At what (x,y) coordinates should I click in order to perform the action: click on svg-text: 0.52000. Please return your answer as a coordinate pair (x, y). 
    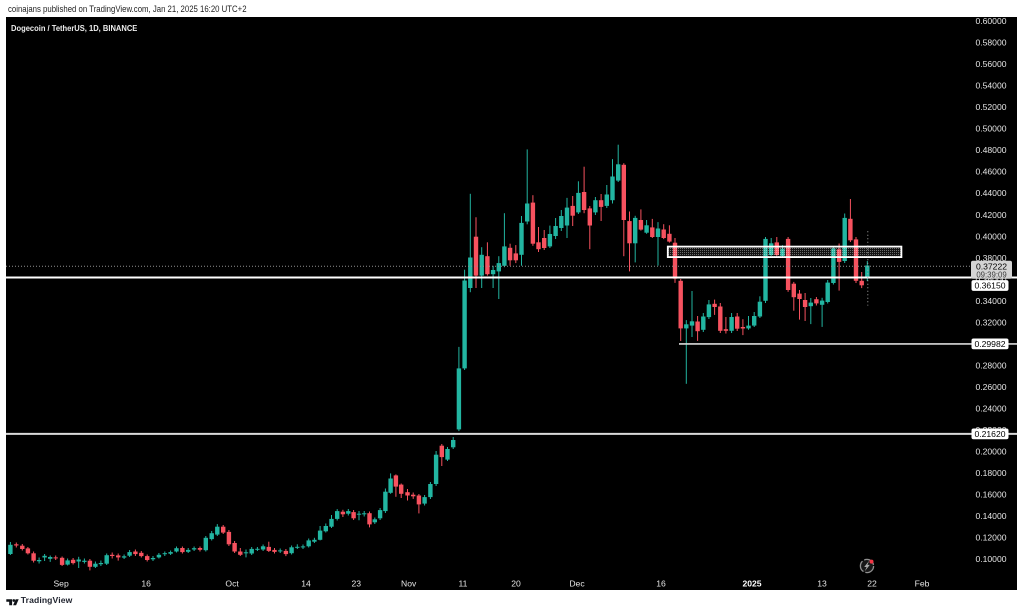
    Looking at the image, I should click on (990, 107).